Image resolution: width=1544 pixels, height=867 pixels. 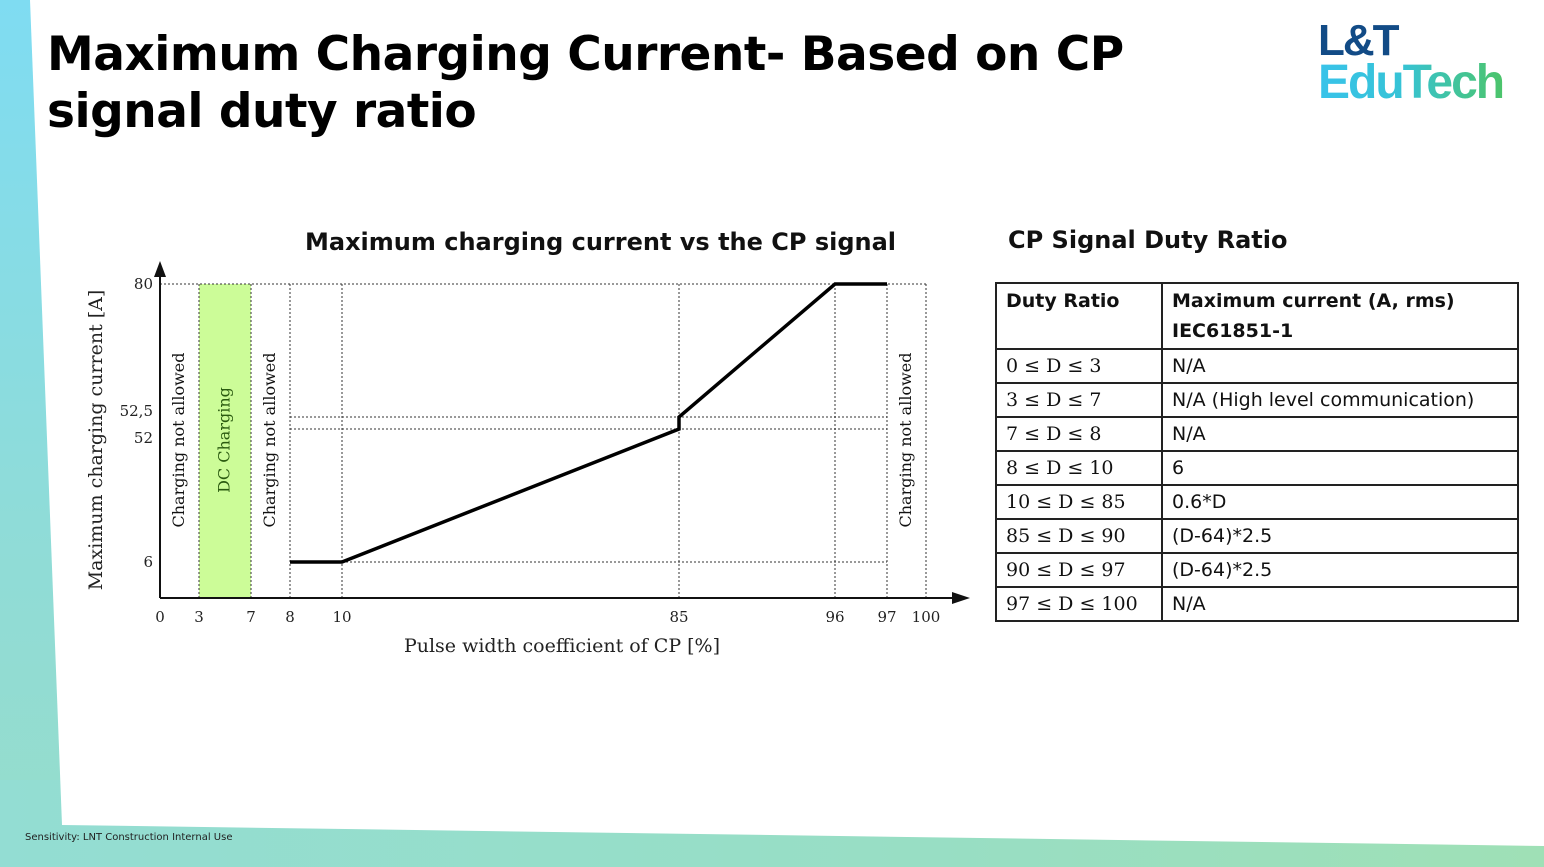 I want to click on y-axis-arrow-icon, so click(x=160, y=269).